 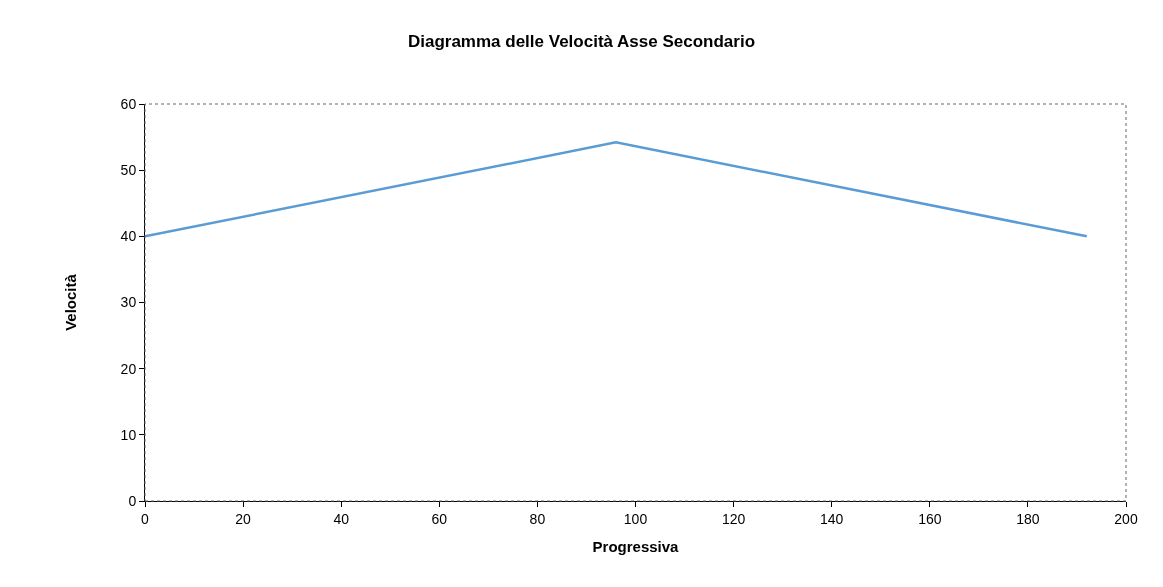 I want to click on y-axis-title: Velocità, so click(x=70, y=302).